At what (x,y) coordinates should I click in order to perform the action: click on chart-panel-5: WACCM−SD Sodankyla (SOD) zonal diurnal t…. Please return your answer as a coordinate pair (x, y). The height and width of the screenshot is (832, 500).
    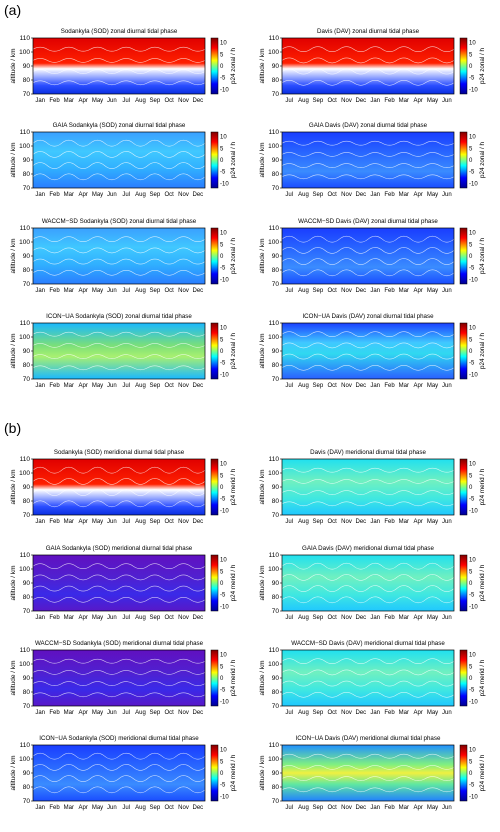
    Looking at the image, I should click on (123, 256).